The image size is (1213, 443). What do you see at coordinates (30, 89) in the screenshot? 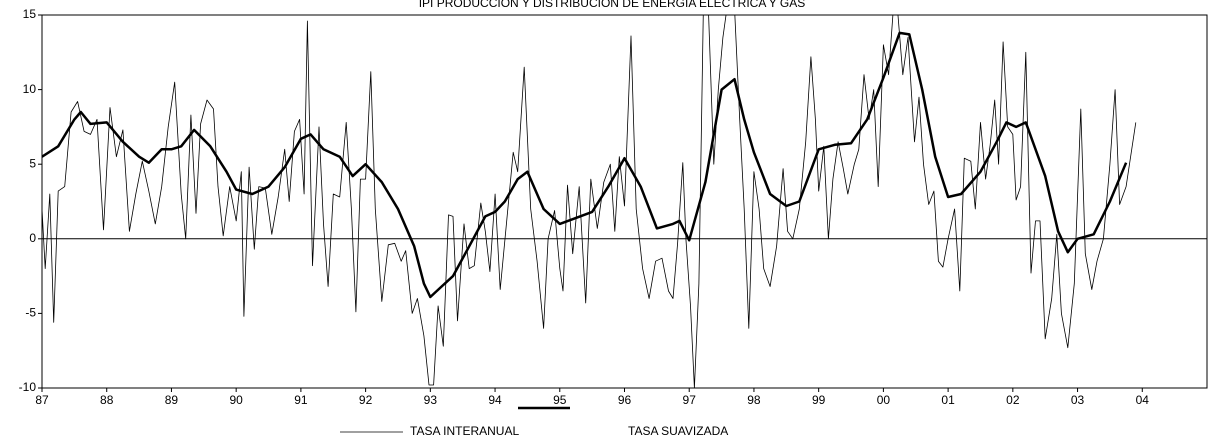
I see `y-tick-label: 10` at bounding box center [30, 89].